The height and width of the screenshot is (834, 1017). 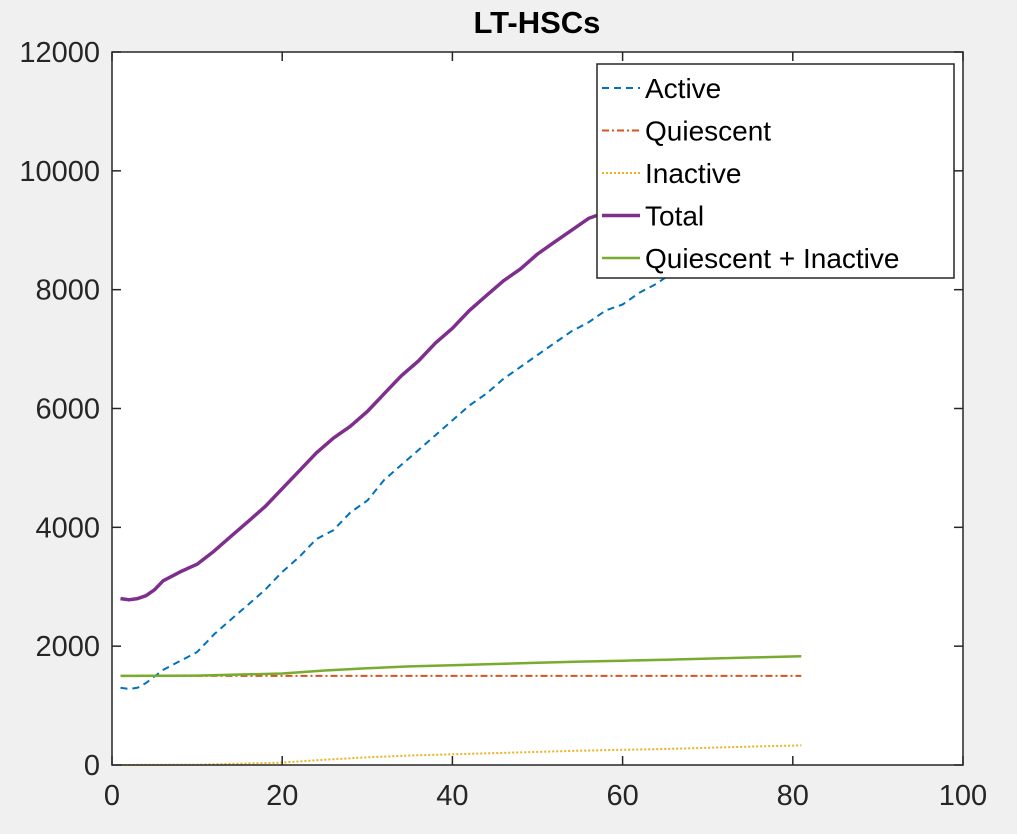 I want to click on y-tick-label: 12000, so click(x=59, y=53).